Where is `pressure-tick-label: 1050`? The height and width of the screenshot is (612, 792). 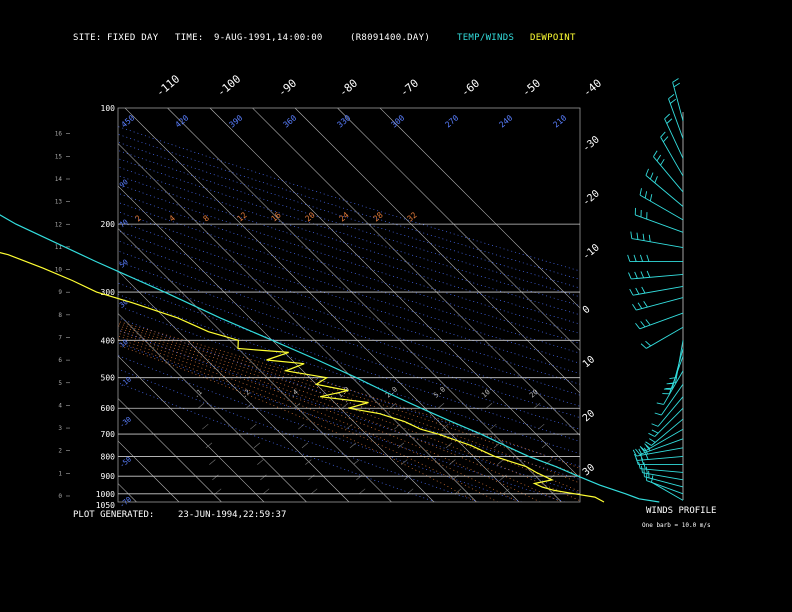 pressure-tick-label: 1050 is located at coordinates (105, 505).